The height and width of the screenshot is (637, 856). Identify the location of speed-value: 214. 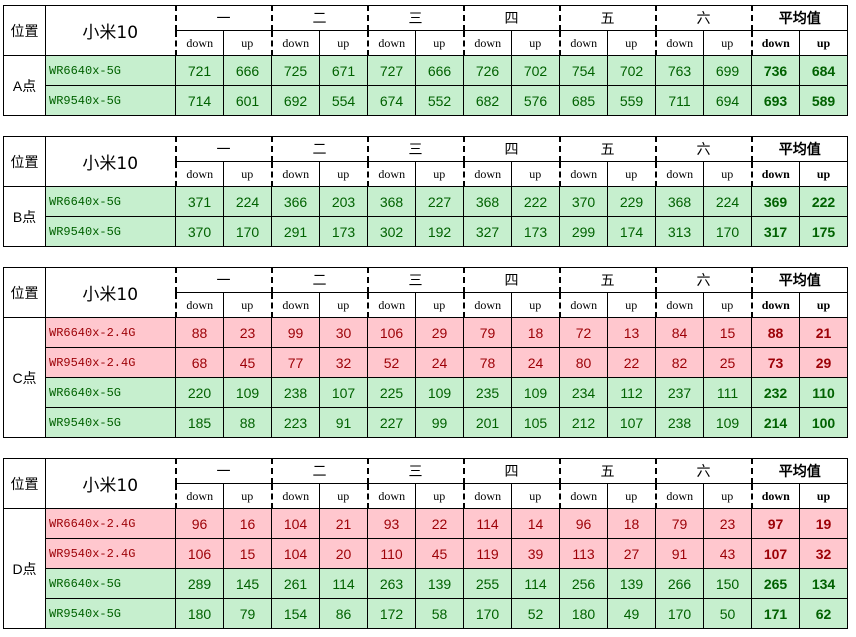
(775, 422).